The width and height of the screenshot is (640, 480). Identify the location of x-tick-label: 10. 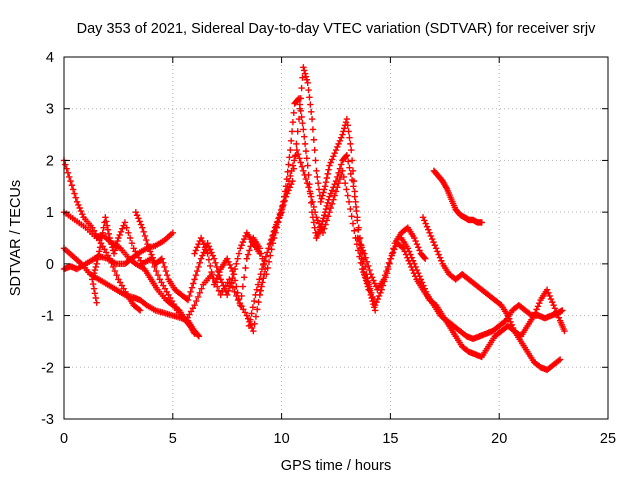
(282, 439).